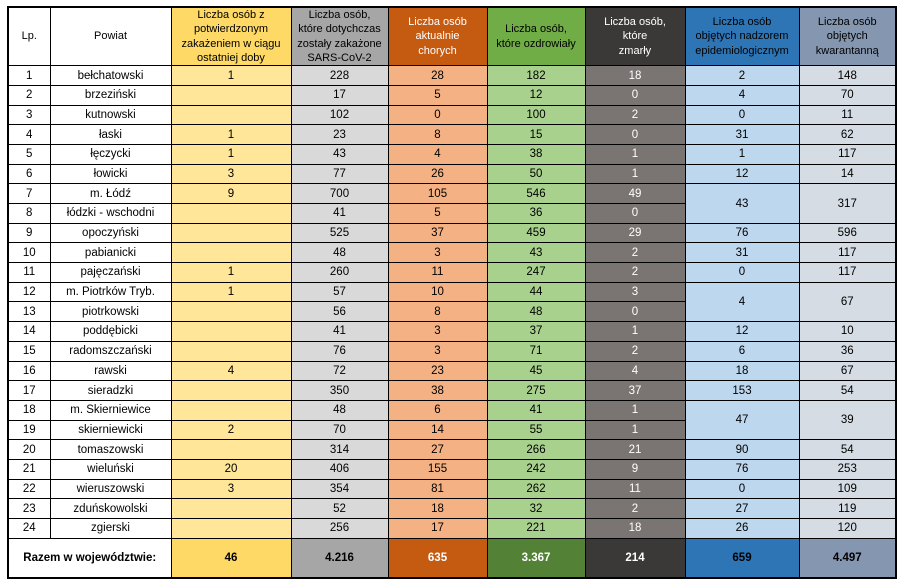 The image size is (902, 583). What do you see at coordinates (110, 193) in the screenshot?
I see `cell-powiat: m. Łódź` at bounding box center [110, 193].